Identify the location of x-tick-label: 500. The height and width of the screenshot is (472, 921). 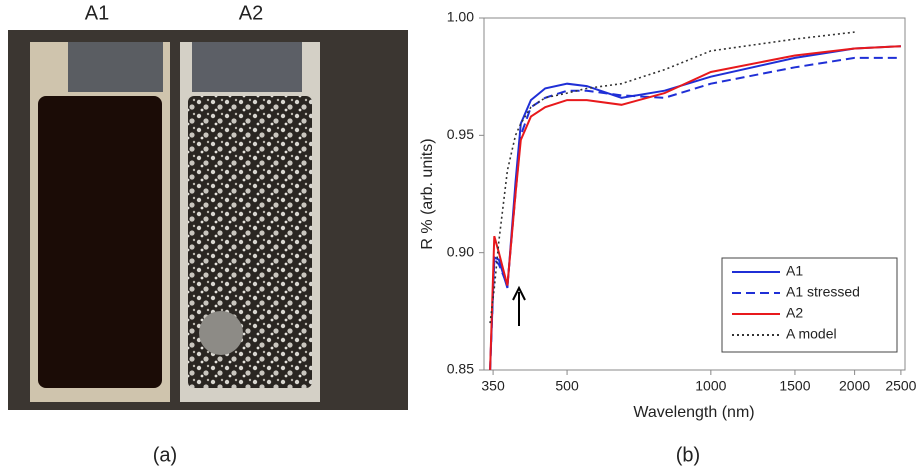
(567, 386).